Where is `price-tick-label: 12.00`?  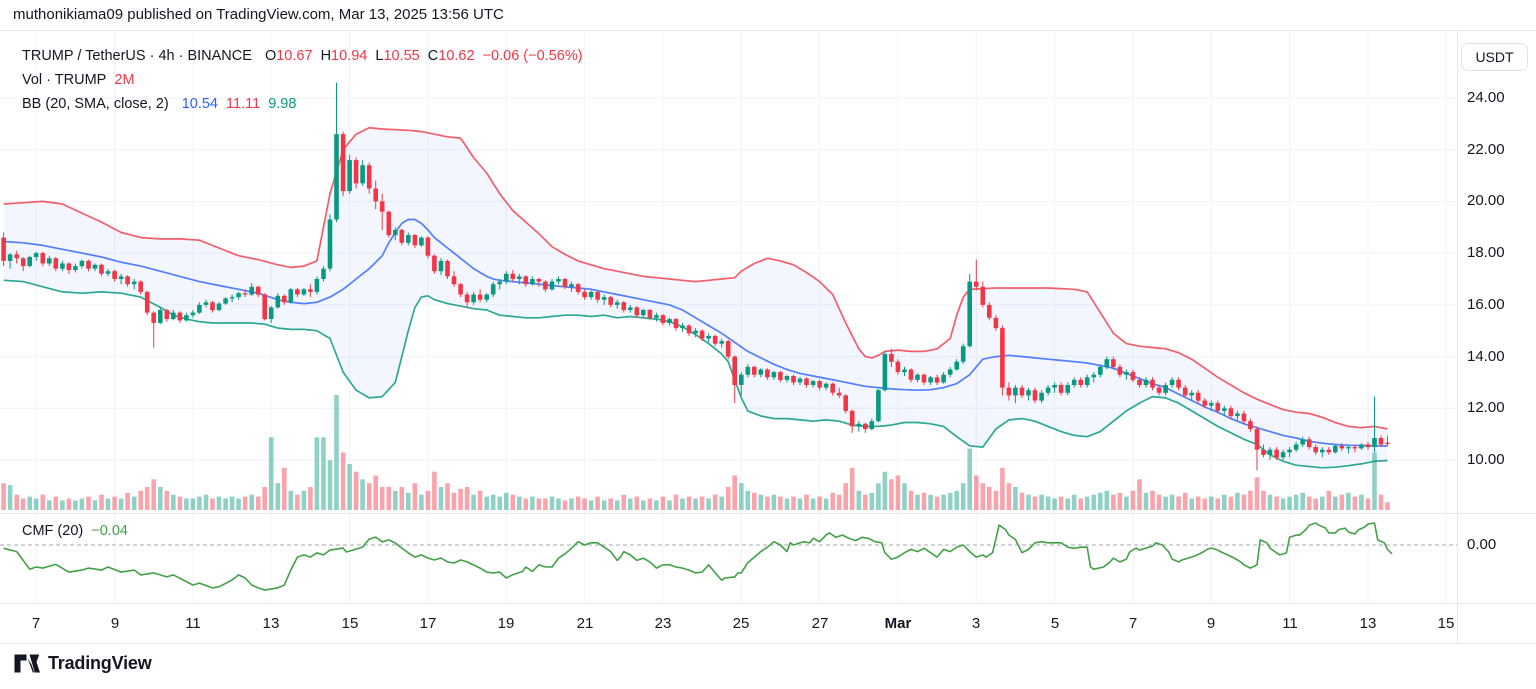
price-tick-label: 12.00 is located at coordinates (1486, 407).